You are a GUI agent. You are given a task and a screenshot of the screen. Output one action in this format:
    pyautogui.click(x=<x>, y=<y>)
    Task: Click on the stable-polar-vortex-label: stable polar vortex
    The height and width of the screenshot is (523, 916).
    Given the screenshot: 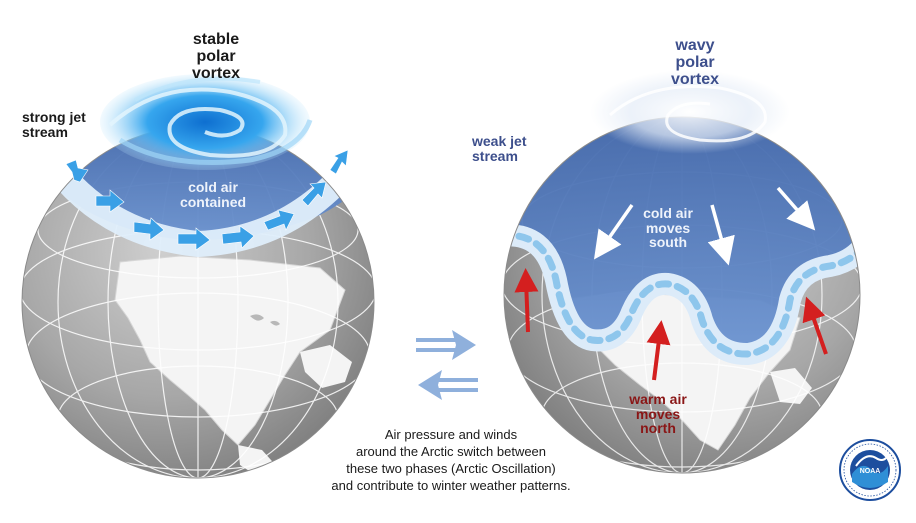 What is the action you would take?
    pyautogui.click(x=216, y=56)
    